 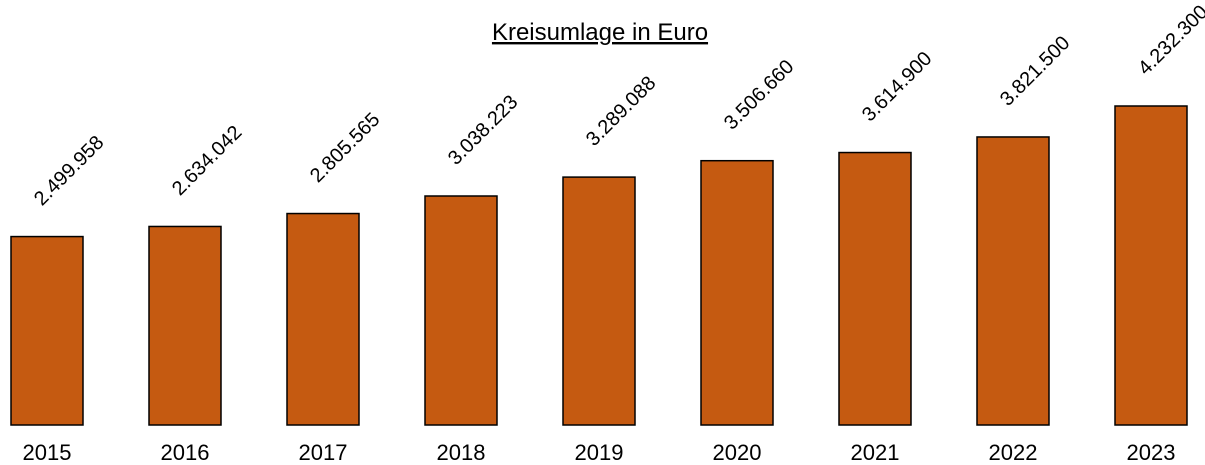 What do you see at coordinates (185, 452) in the screenshot?
I see `x-tick-label: 2016` at bounding box center [185, 452].